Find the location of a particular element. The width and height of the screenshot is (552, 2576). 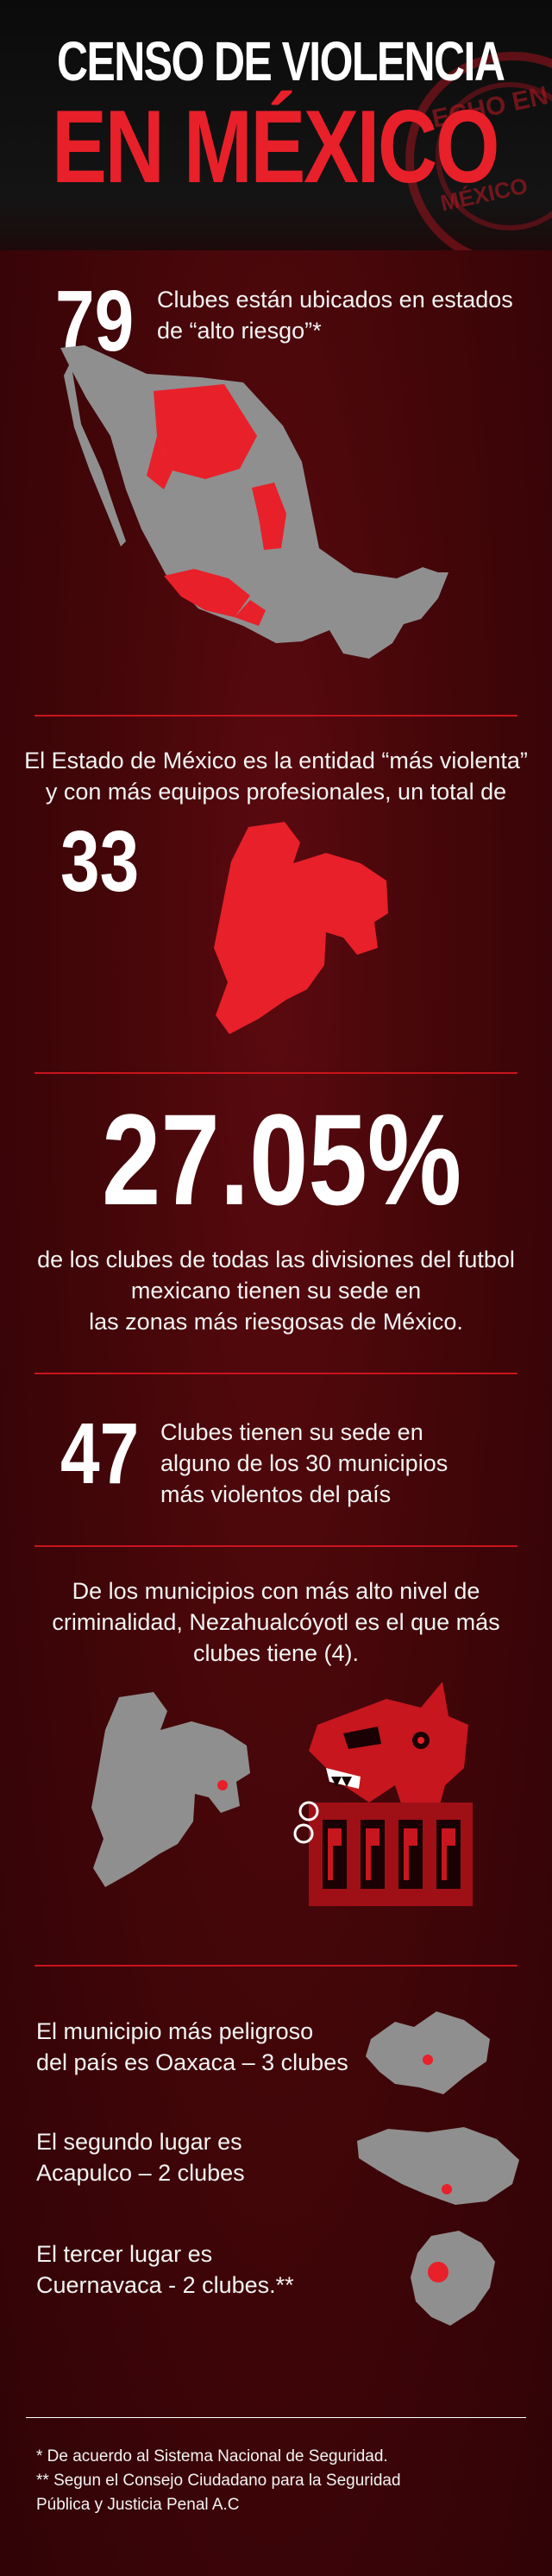

section1-text-line1: Clubes están ubicados en estados is located at coordinates (335, 300).